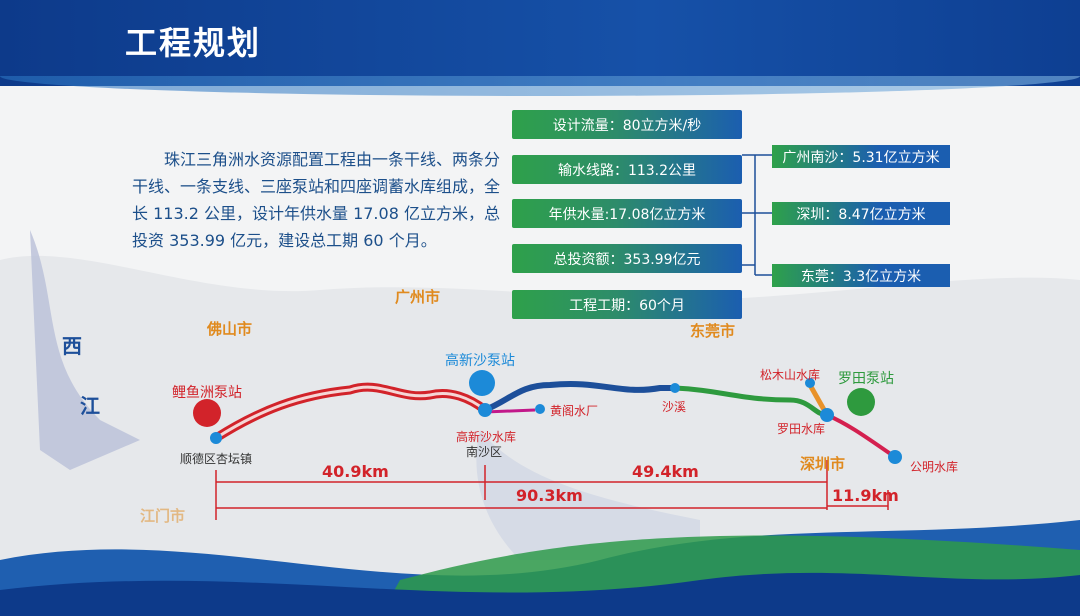 This screenshot has width=1080, height=616. What do you see at coordinates (579, 397) in the screenshot?
I see `route-middle-segment` at bounding box center [579, 397].